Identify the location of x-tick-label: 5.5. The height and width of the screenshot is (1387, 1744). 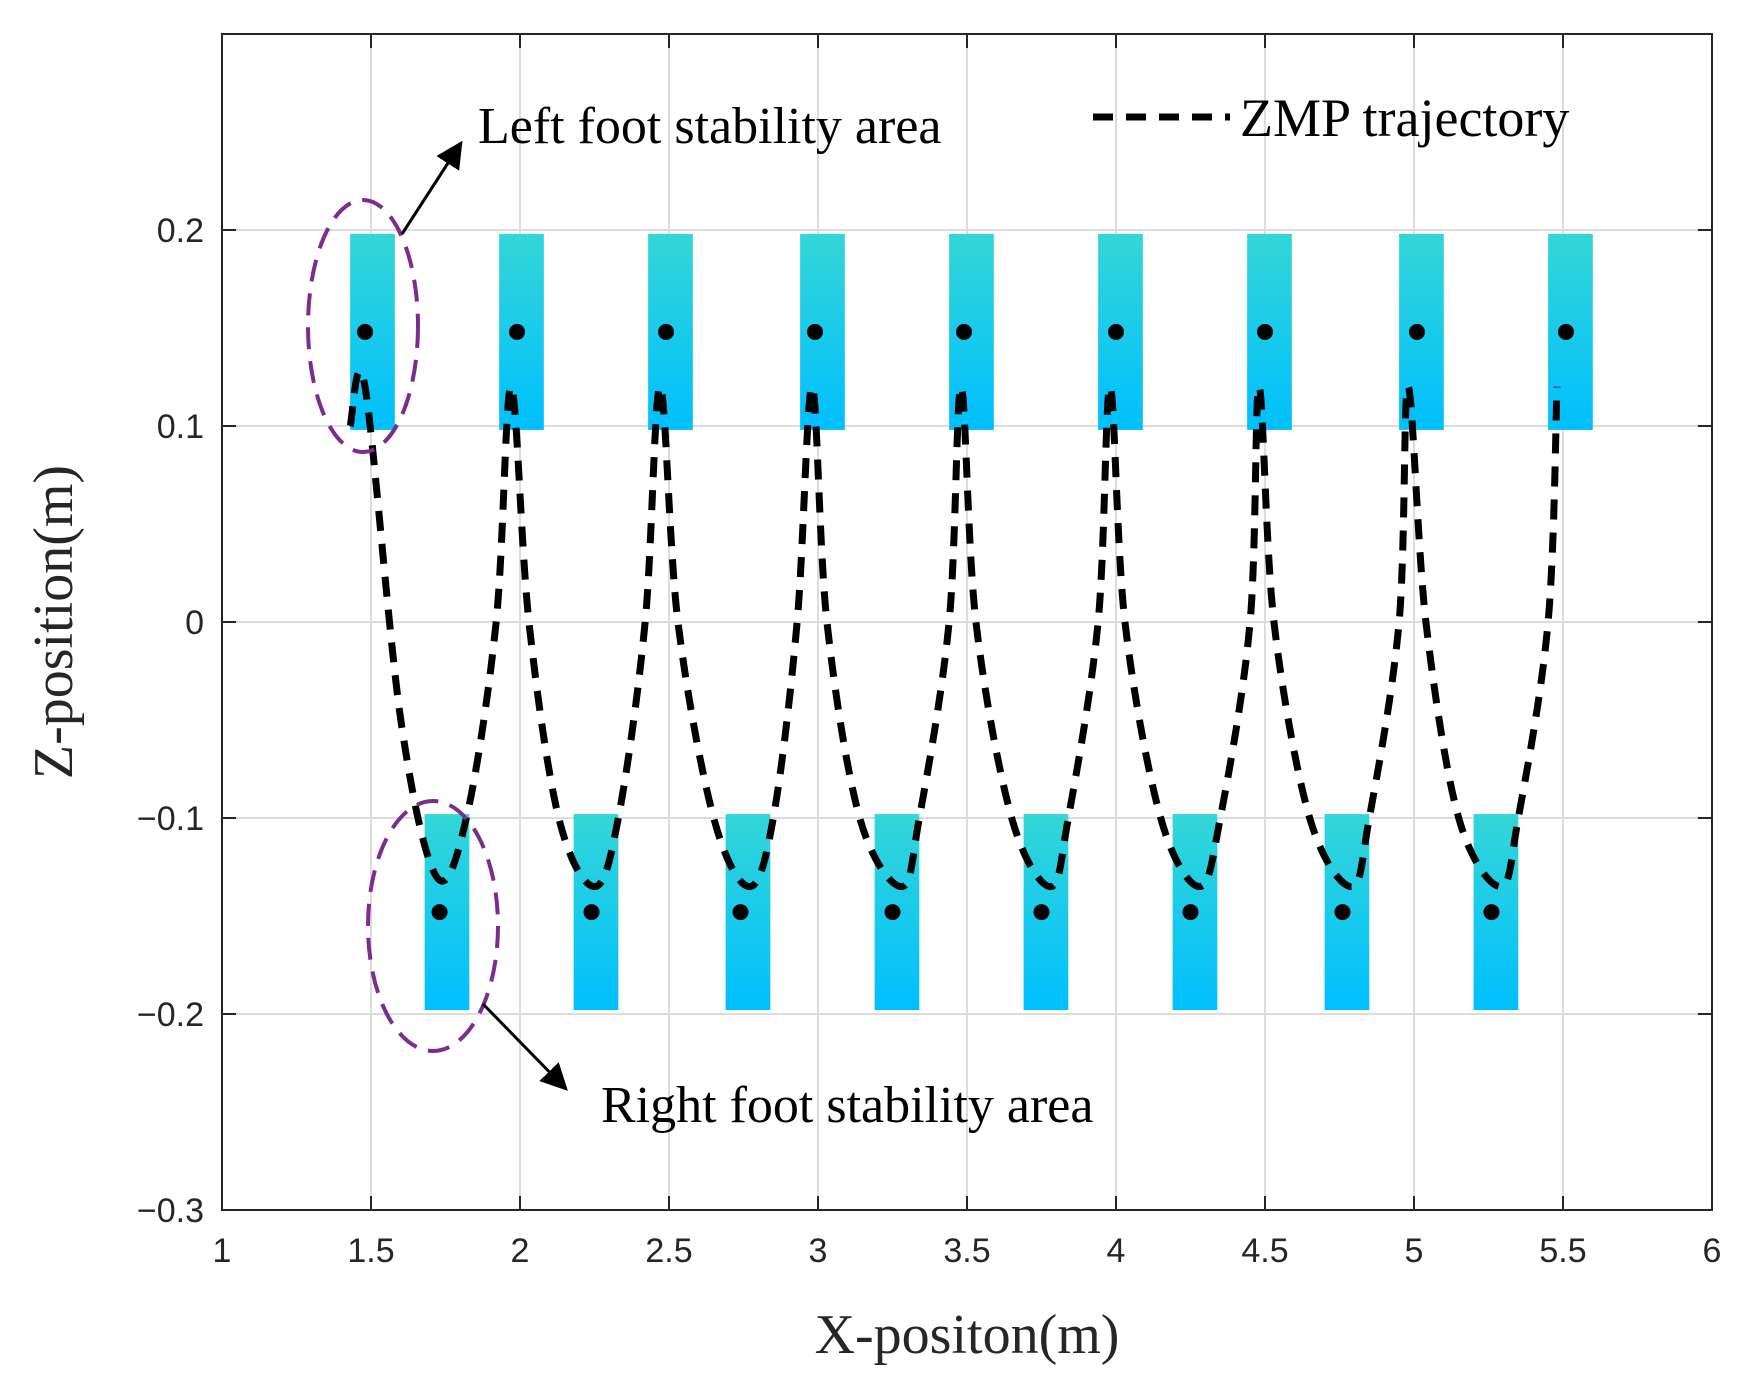
(1562, 1251).